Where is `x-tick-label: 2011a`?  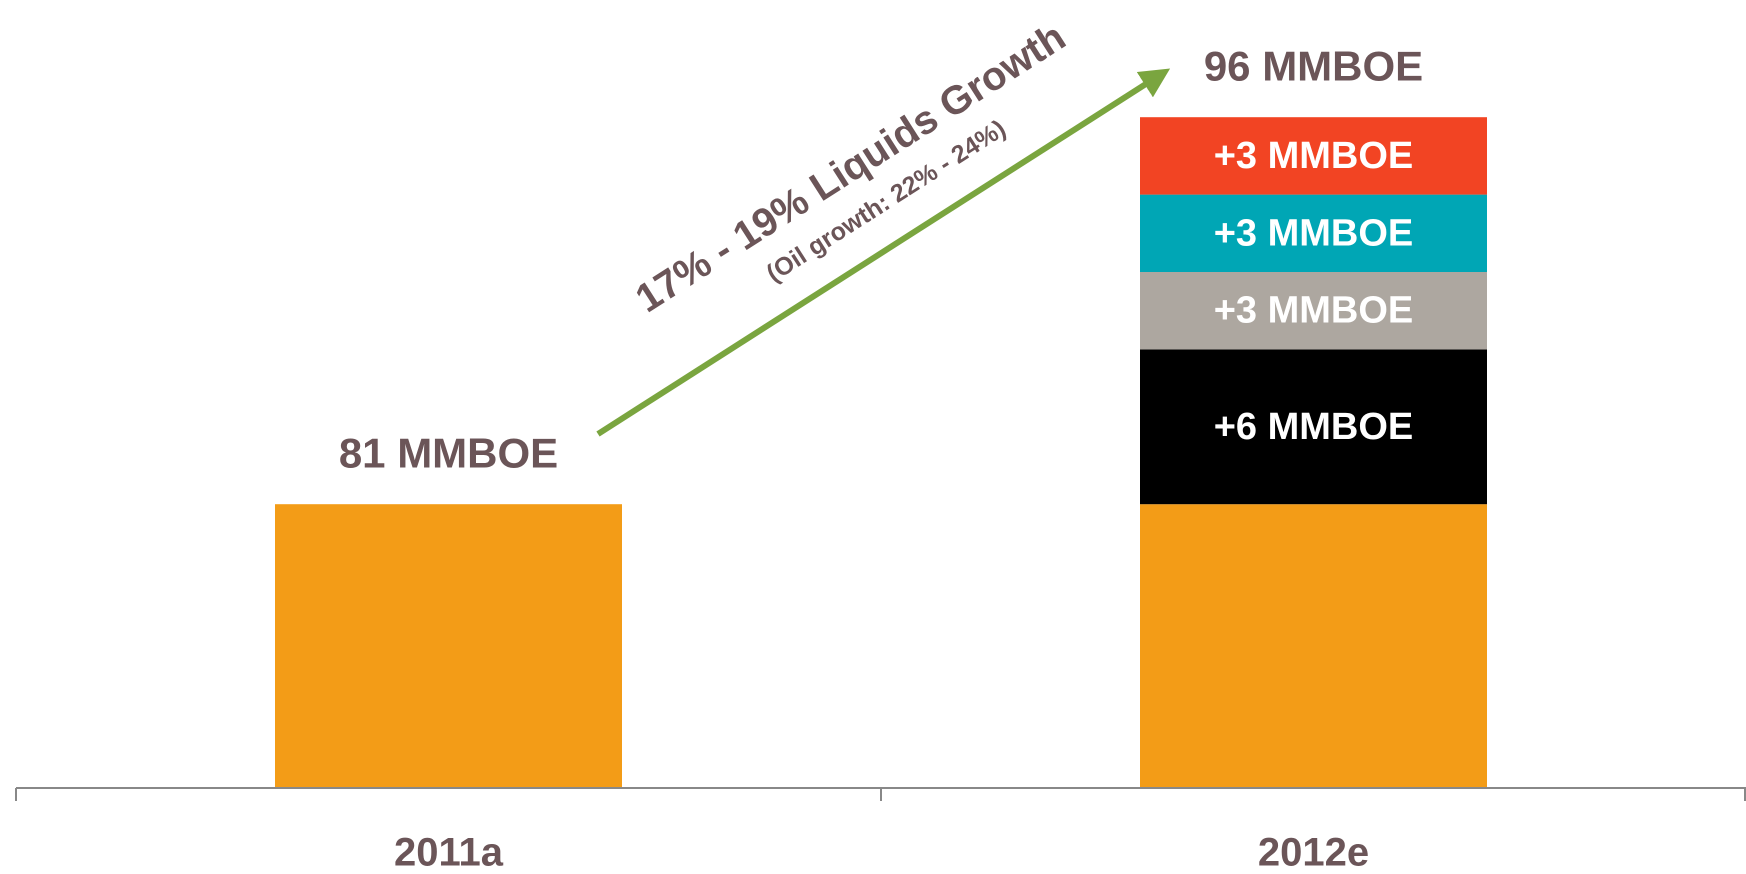
x-tick-label: 2011a is located at coordinates (449, 852).